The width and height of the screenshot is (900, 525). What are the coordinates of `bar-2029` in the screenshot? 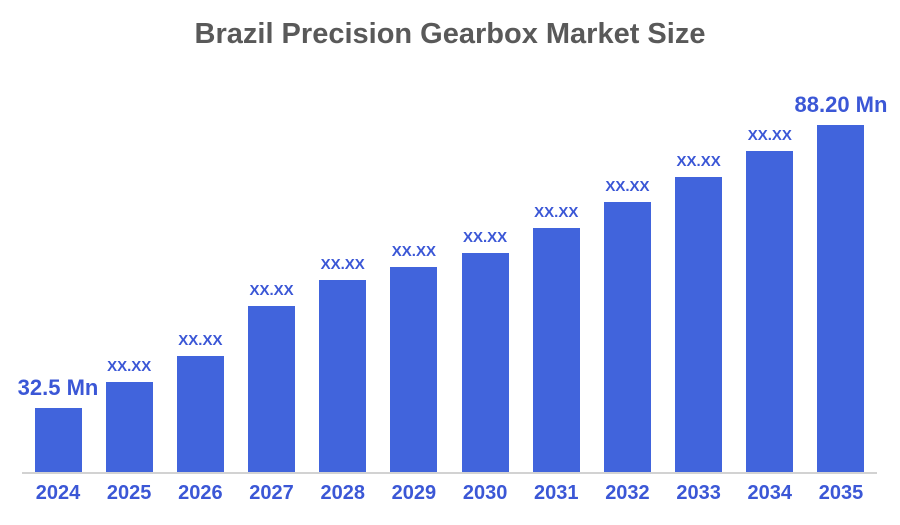 It's located at (414, 369).